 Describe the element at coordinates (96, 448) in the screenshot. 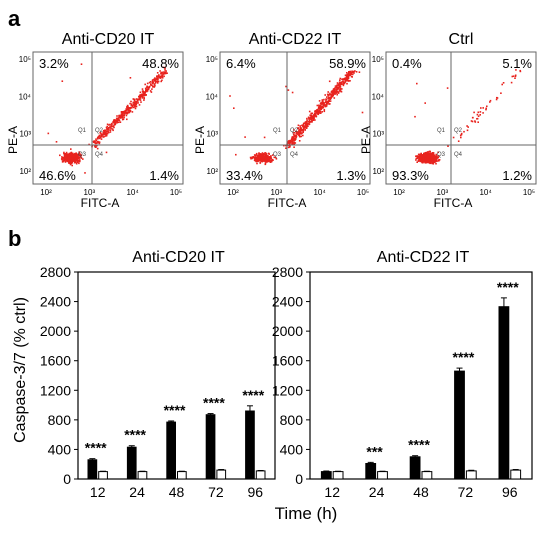

I see `significance-marker: ****` at that location.